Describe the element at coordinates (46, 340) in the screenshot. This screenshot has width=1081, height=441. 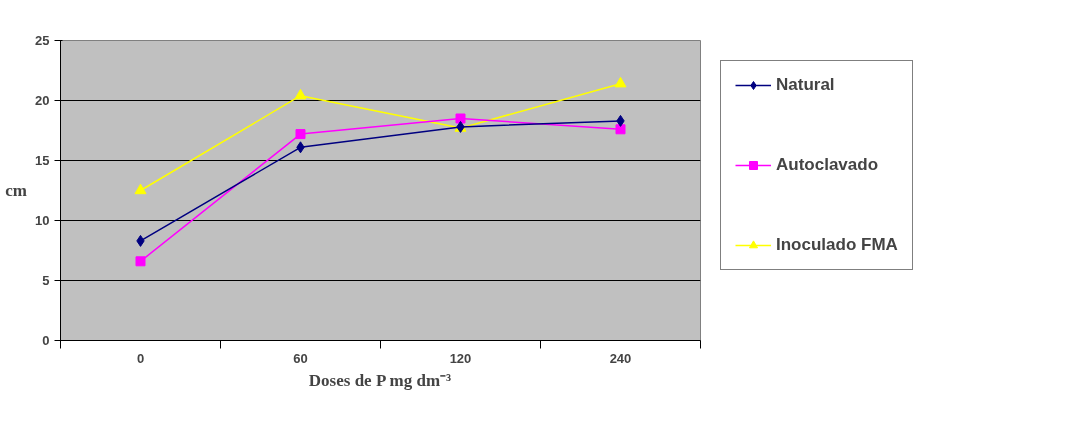
I see `y-tick-label: 0` at that location.